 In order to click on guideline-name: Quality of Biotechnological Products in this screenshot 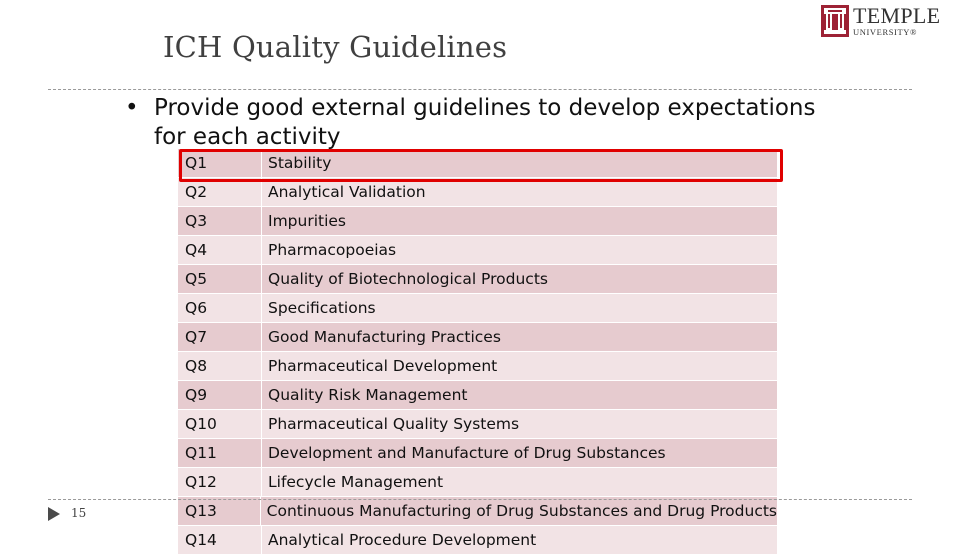, I will do `click(408, 279)`.